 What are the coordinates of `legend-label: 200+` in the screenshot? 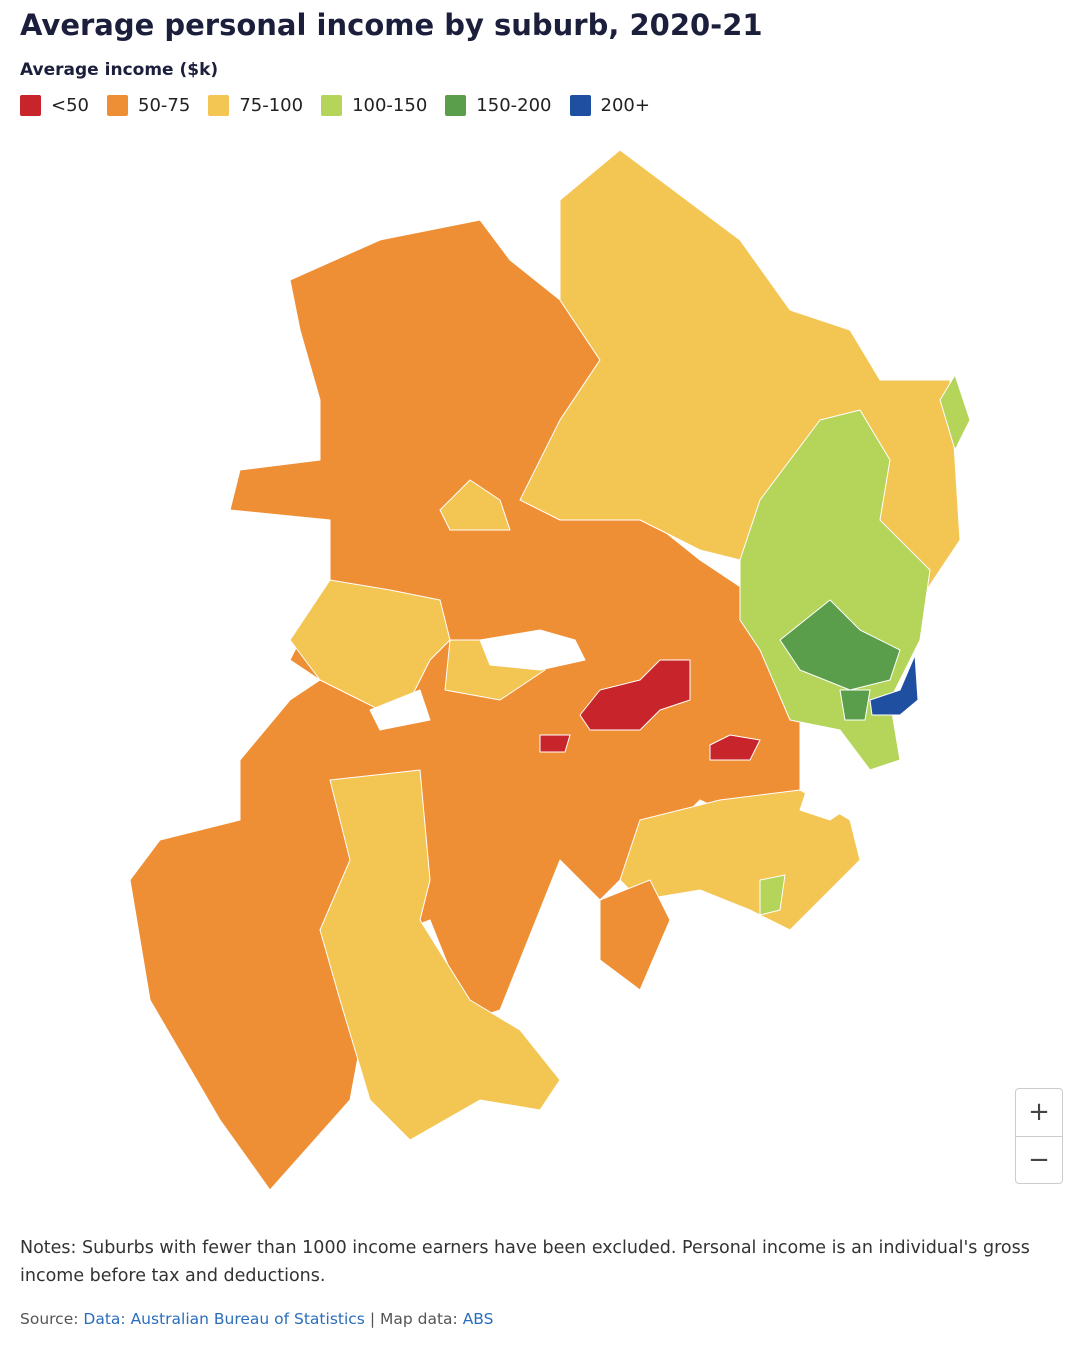 It's located at (625, 105).